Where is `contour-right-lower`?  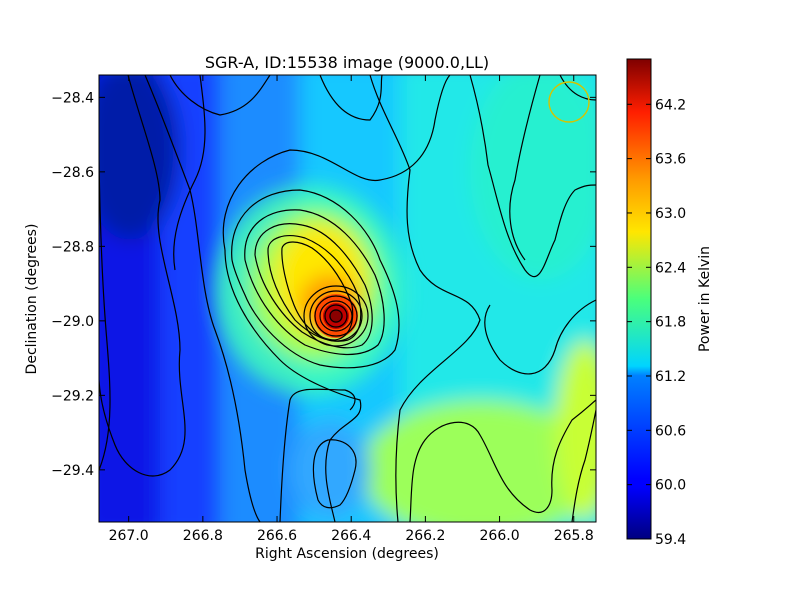 contour-right-lower is located at coordinates (540, 337).